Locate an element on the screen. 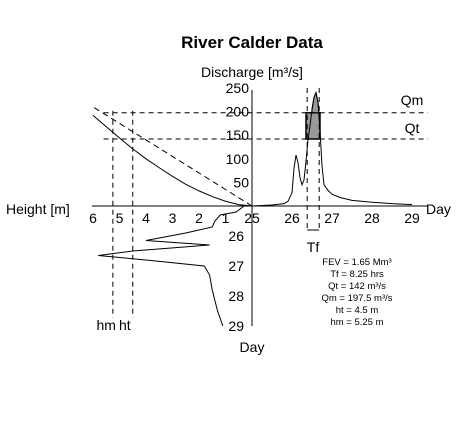 This screenshot has height=432, width=466. discharge-tick-label: 150 is located at coordinates (238, 135).